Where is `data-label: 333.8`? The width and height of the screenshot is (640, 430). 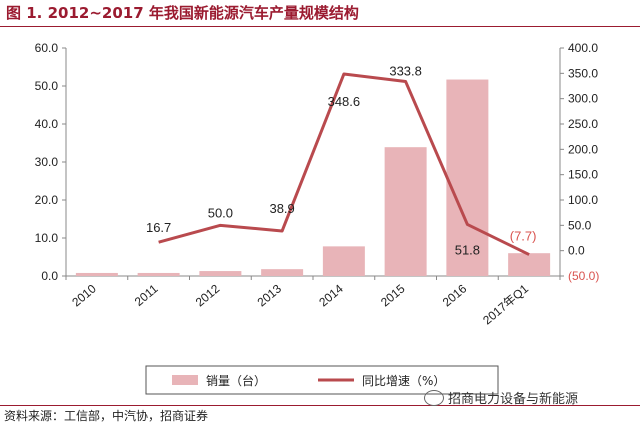 data-label: 333.8 is located at coordinates (405, 71).